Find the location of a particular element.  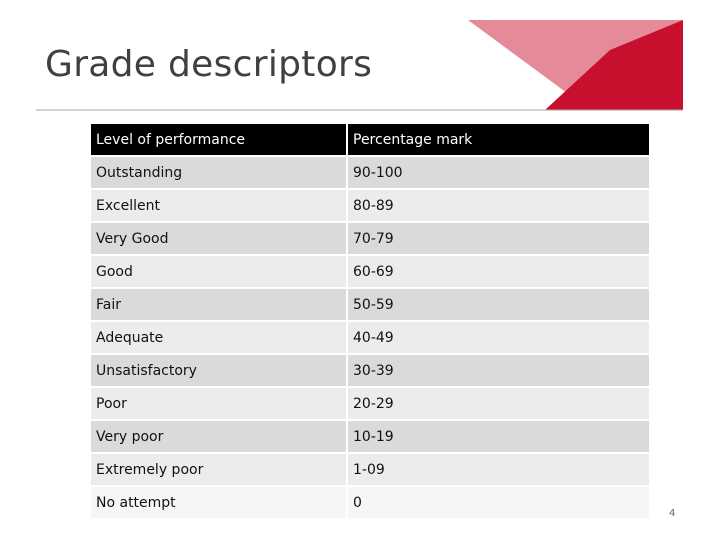

table-row: Outstanding 90-100 is located at coordinates (370, 172).